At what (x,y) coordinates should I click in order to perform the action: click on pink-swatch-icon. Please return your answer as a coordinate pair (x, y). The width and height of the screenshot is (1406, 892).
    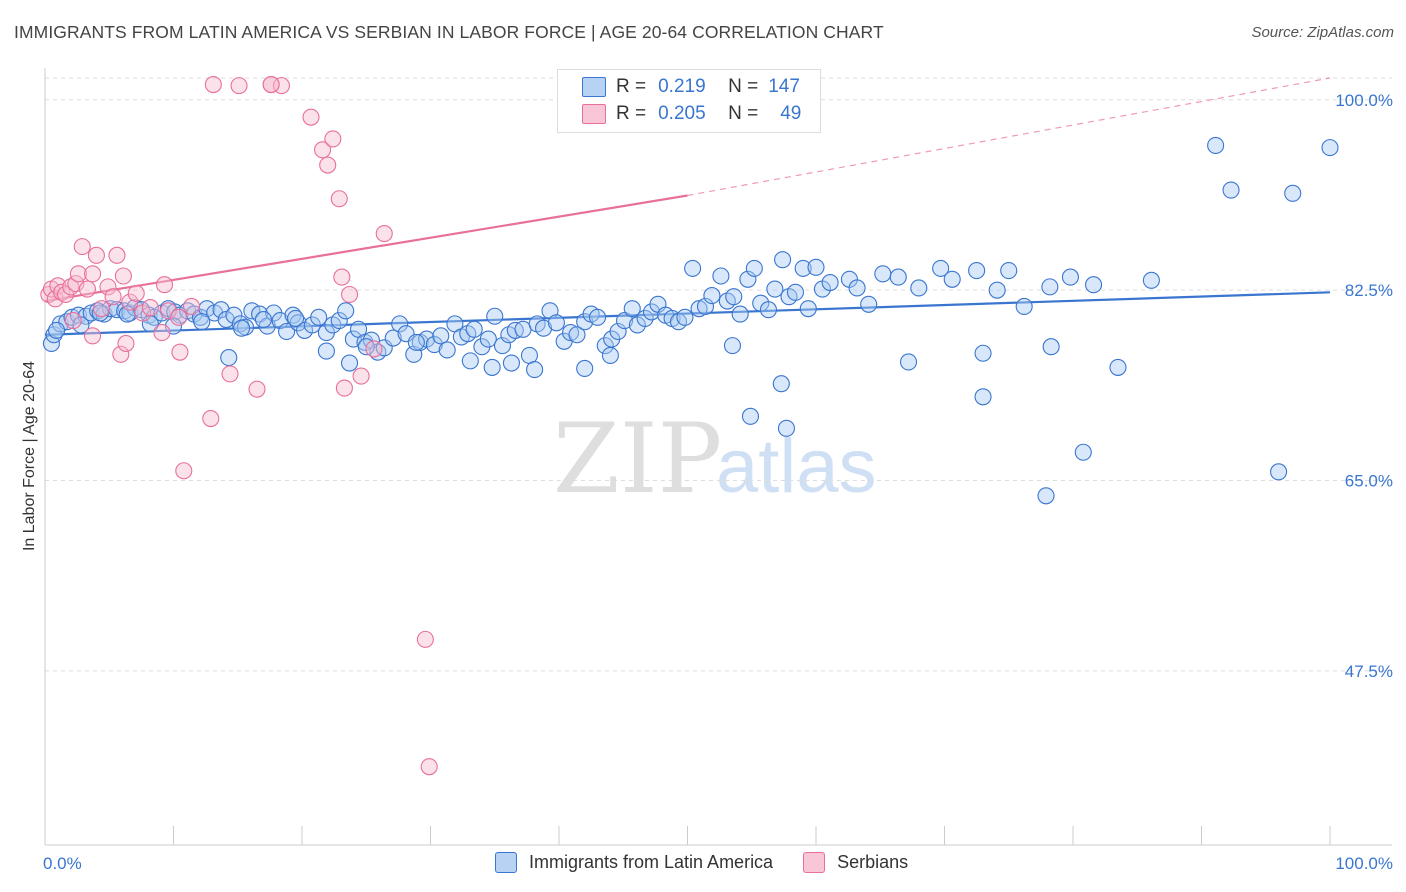
    Looking at the image, I should click on (814, 862).